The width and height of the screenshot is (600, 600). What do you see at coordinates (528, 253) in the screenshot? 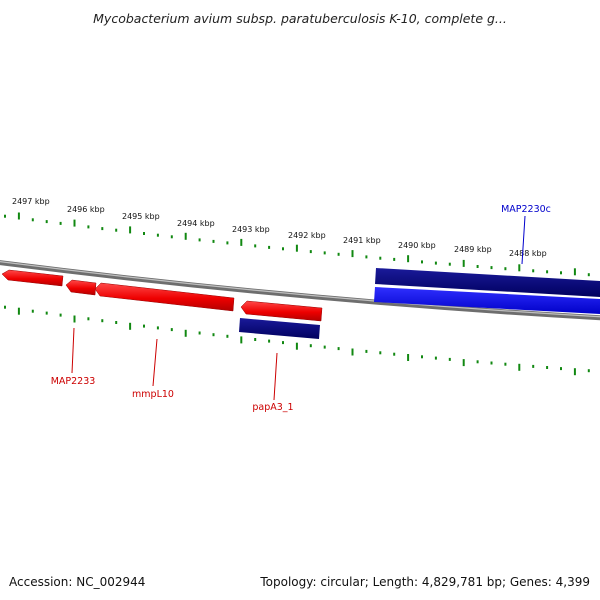
I see `scale-label-2488: 2488 kbp` at bounding box center [528, 253].